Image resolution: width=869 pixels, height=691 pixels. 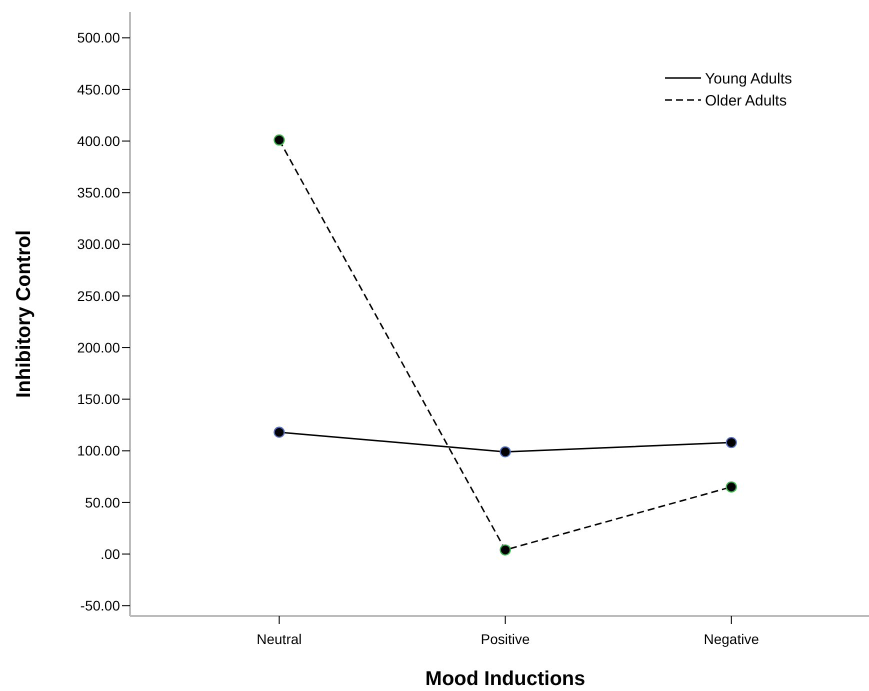 I want to click on y-tick-label: 300.00, so click(x=98, y=244).